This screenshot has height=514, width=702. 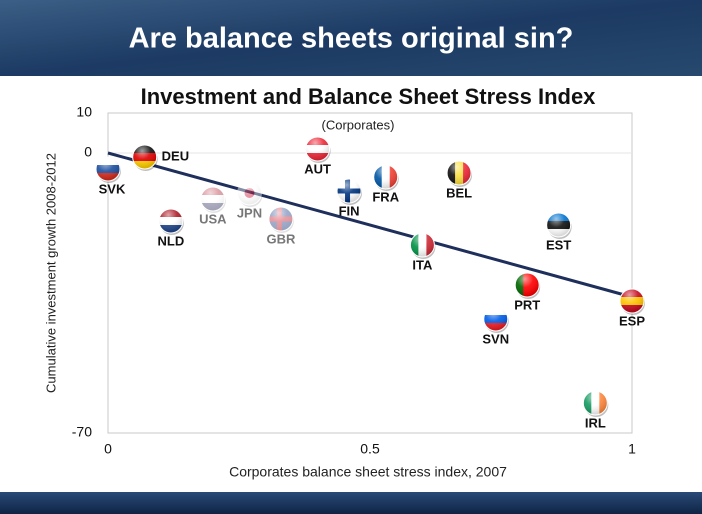 I want to click on point-label: GBR, so click(x=281, y=238).